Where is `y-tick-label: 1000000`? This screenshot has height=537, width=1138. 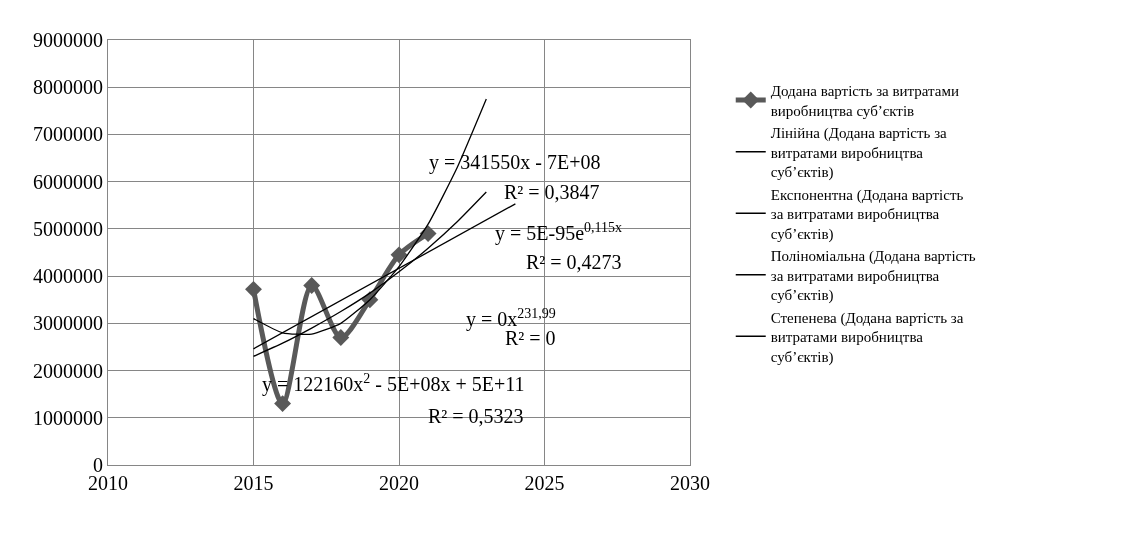 y-tick-label: 1000000 is located at coordinates (68, 417).